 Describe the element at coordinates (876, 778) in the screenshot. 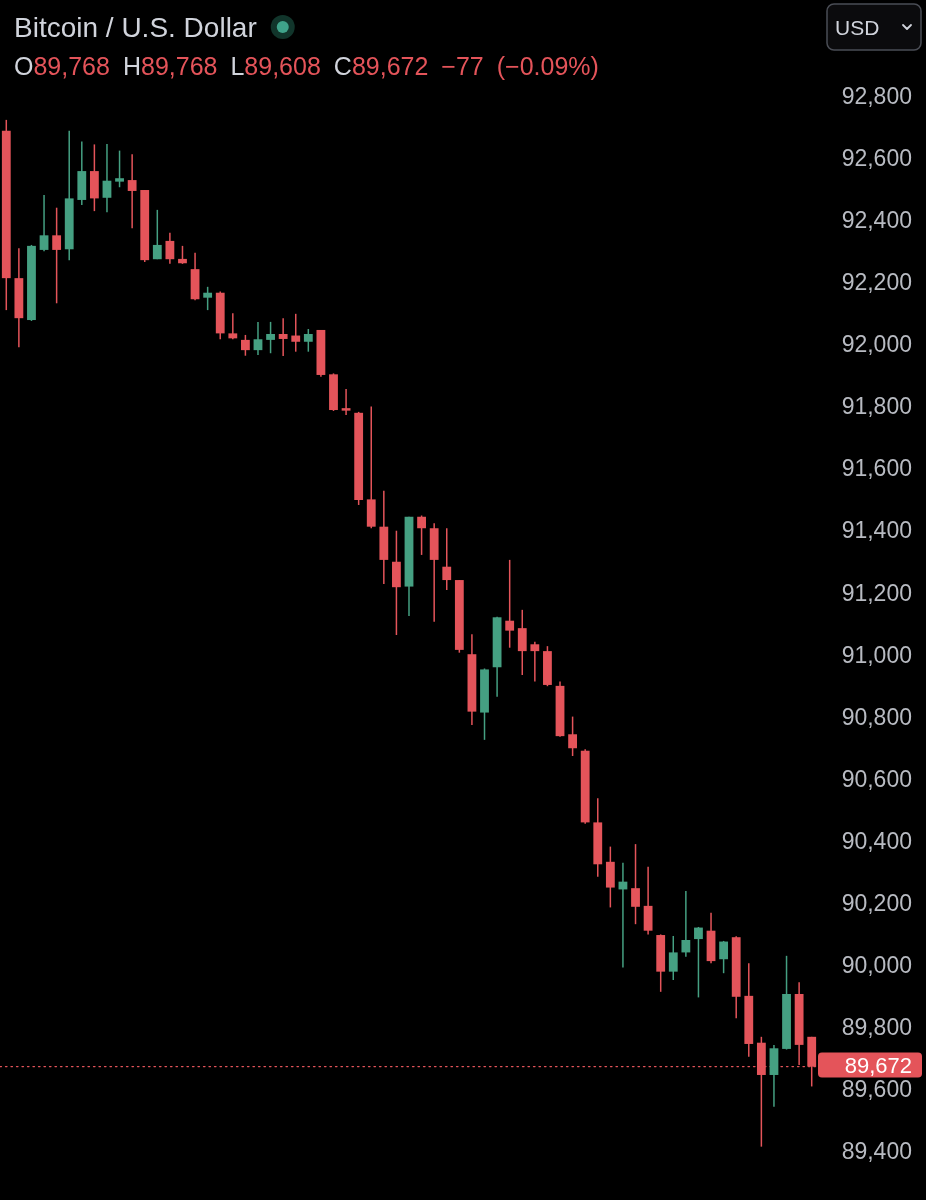

I see `y-tick-label: 90,600` at that location.